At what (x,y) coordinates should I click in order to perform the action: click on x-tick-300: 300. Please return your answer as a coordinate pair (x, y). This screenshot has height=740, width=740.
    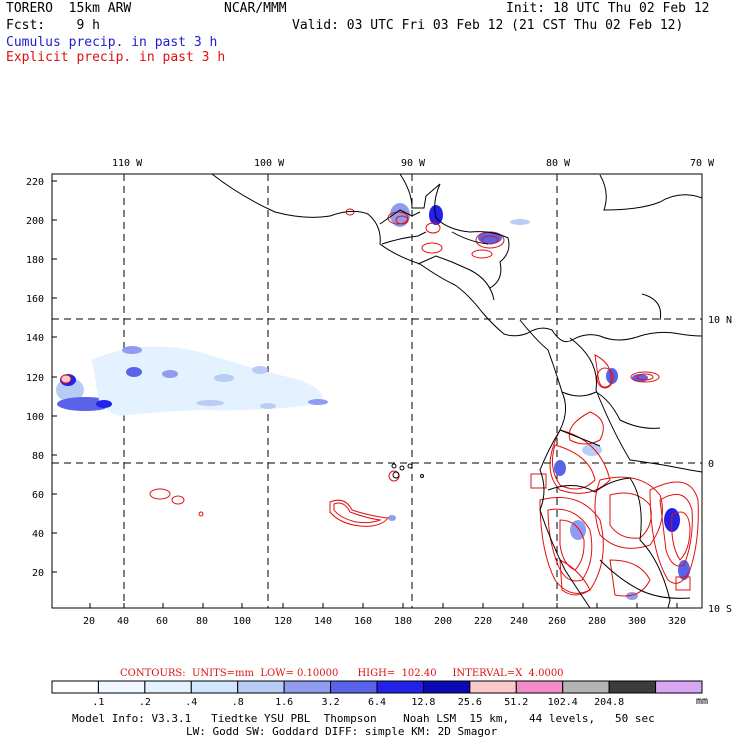
    Looking at the image, I should click on (637, 621).